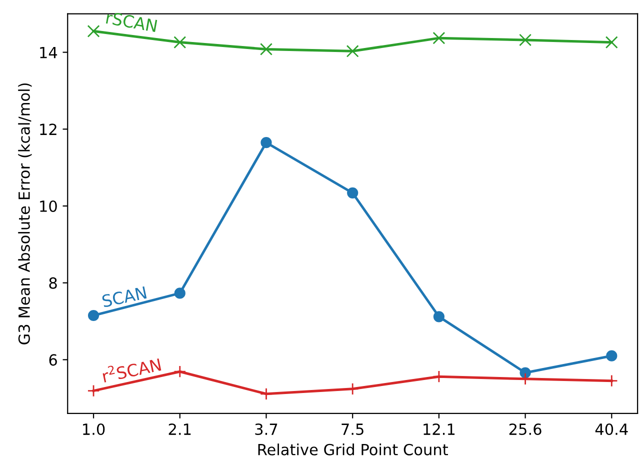 The image size is (644, 462). What do you see at coordinates (439, 429) in the screenshot?
I see `x-tick-label: 12.1` at bounding box center [439, 429].